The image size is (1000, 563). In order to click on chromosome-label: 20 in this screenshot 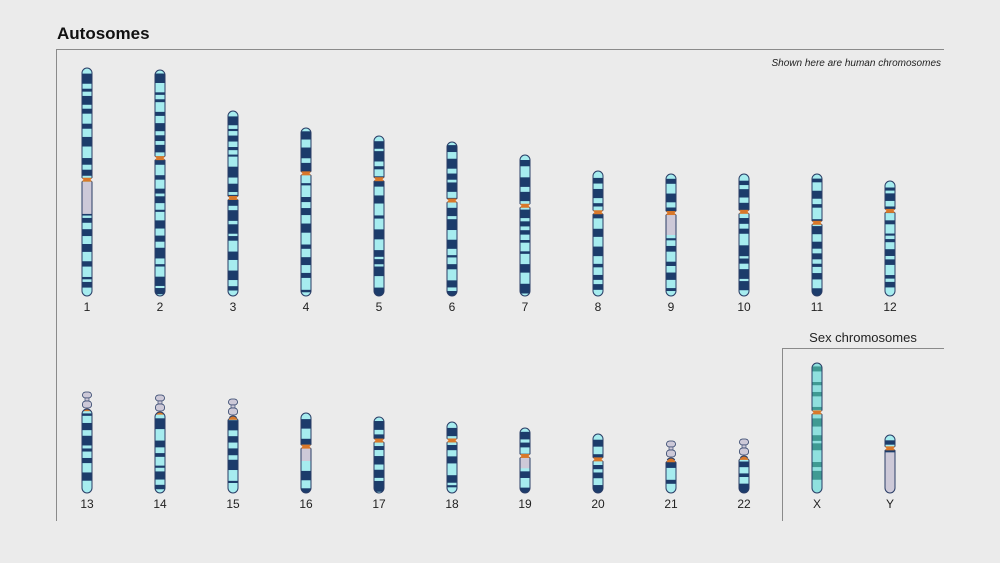, I will do `click(598, 504)`.